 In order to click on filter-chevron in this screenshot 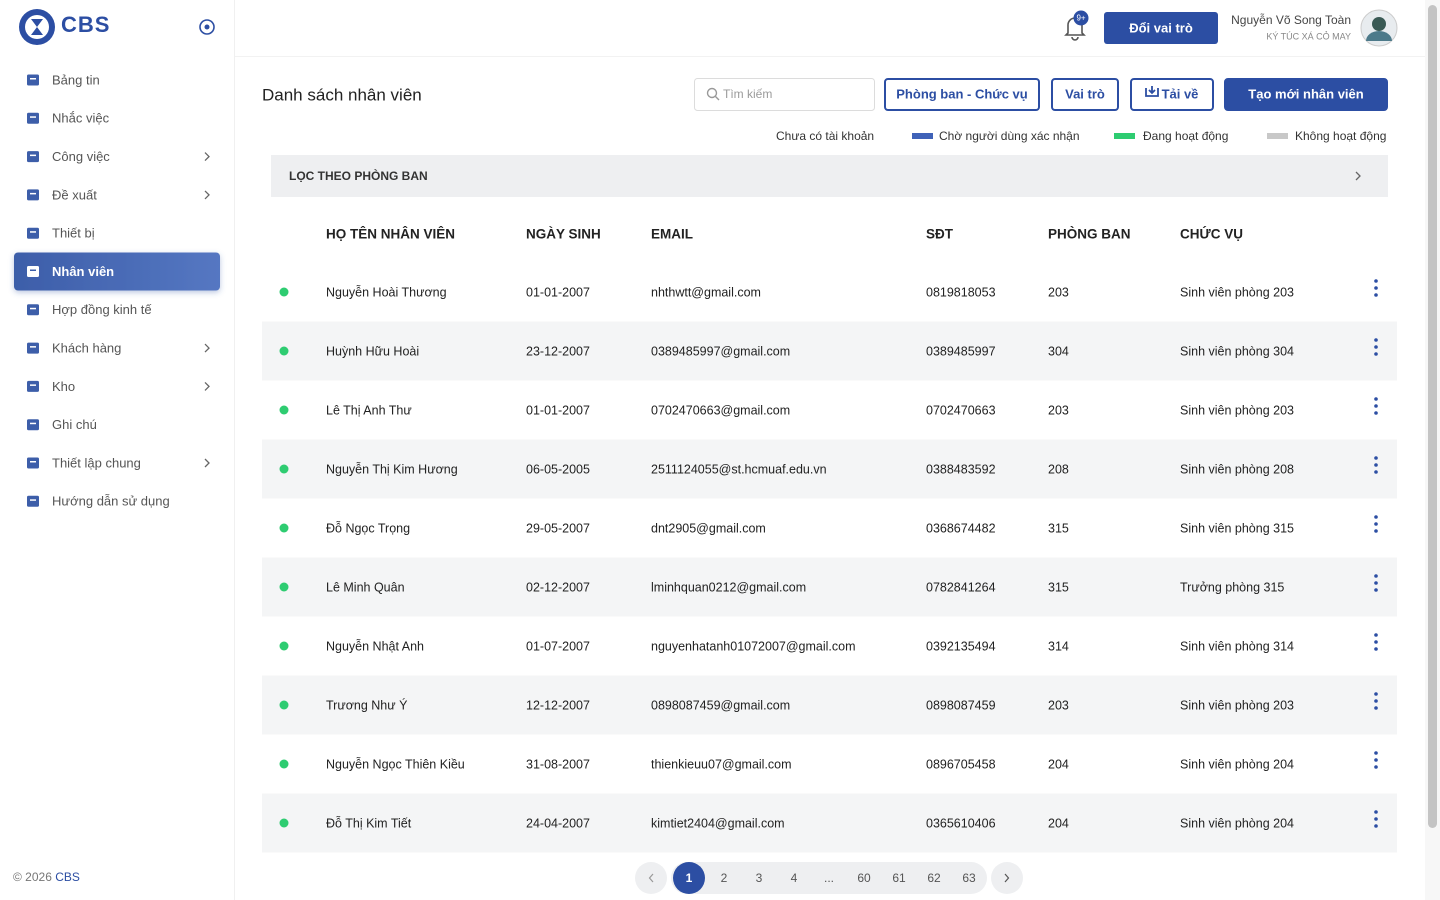, I will do `click(1358, 176)`.